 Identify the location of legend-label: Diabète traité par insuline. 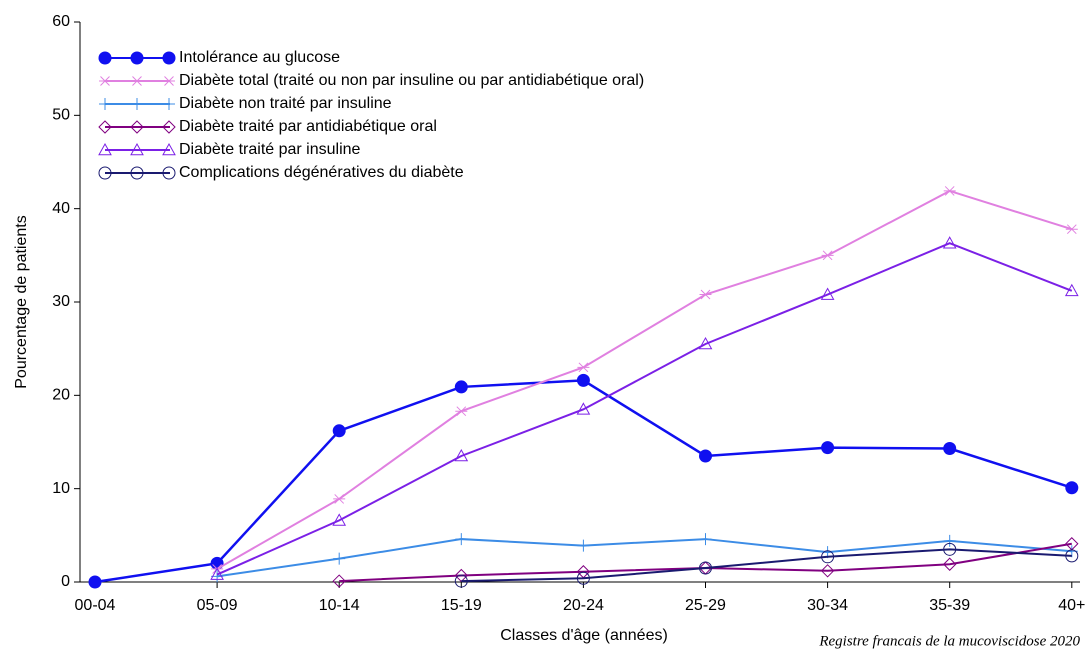
(270, 149).